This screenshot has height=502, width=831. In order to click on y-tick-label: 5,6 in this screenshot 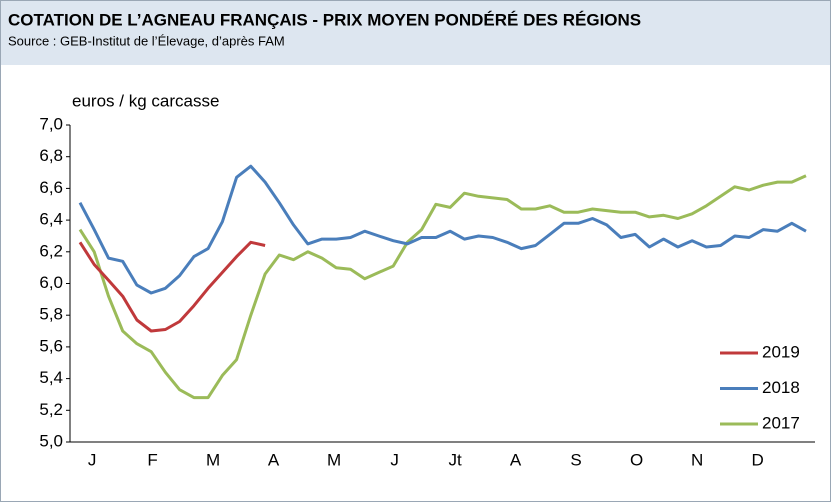, I will do `click(51, 345)`.